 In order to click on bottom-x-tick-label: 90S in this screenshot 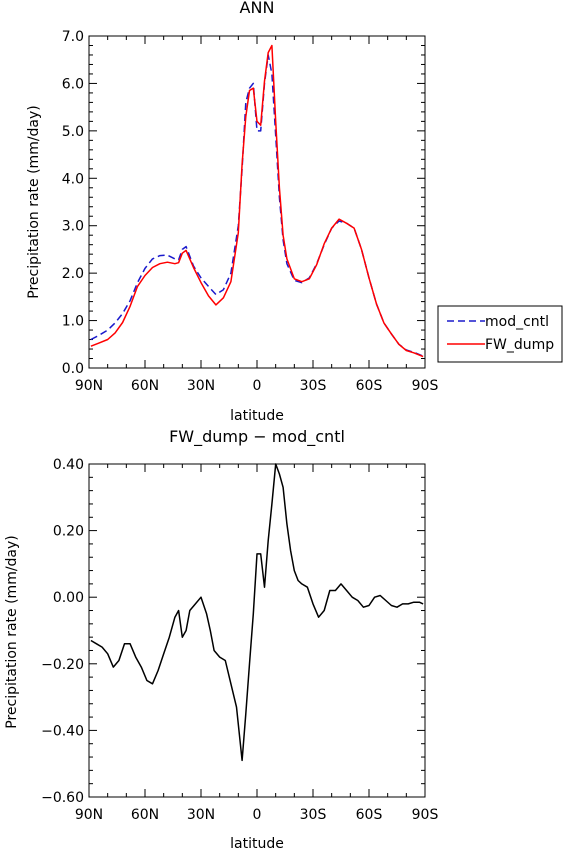, I will do `click(425, 815)`.